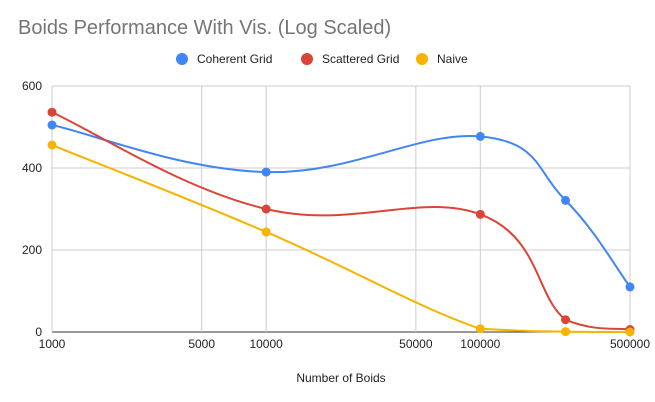 The image size is (655, 402). I want to click on y-tick-label: 400, so click(32, 168).